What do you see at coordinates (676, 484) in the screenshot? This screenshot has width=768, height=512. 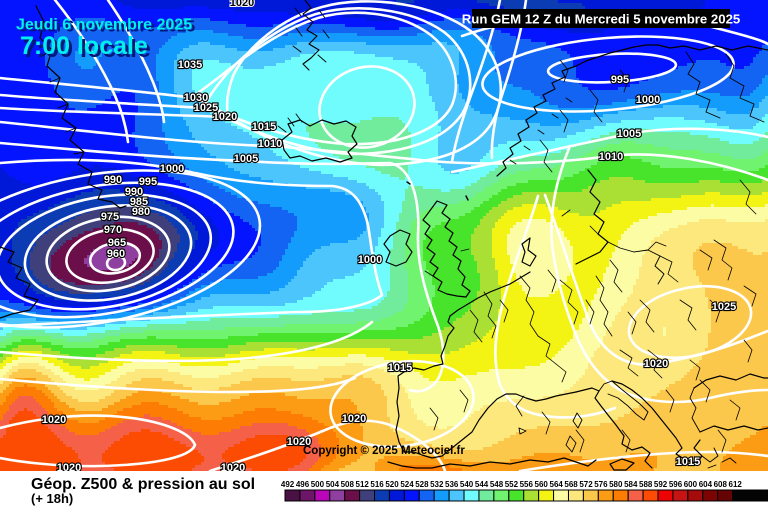 I see `svg-text: 596` at bounding box center [676, 484].